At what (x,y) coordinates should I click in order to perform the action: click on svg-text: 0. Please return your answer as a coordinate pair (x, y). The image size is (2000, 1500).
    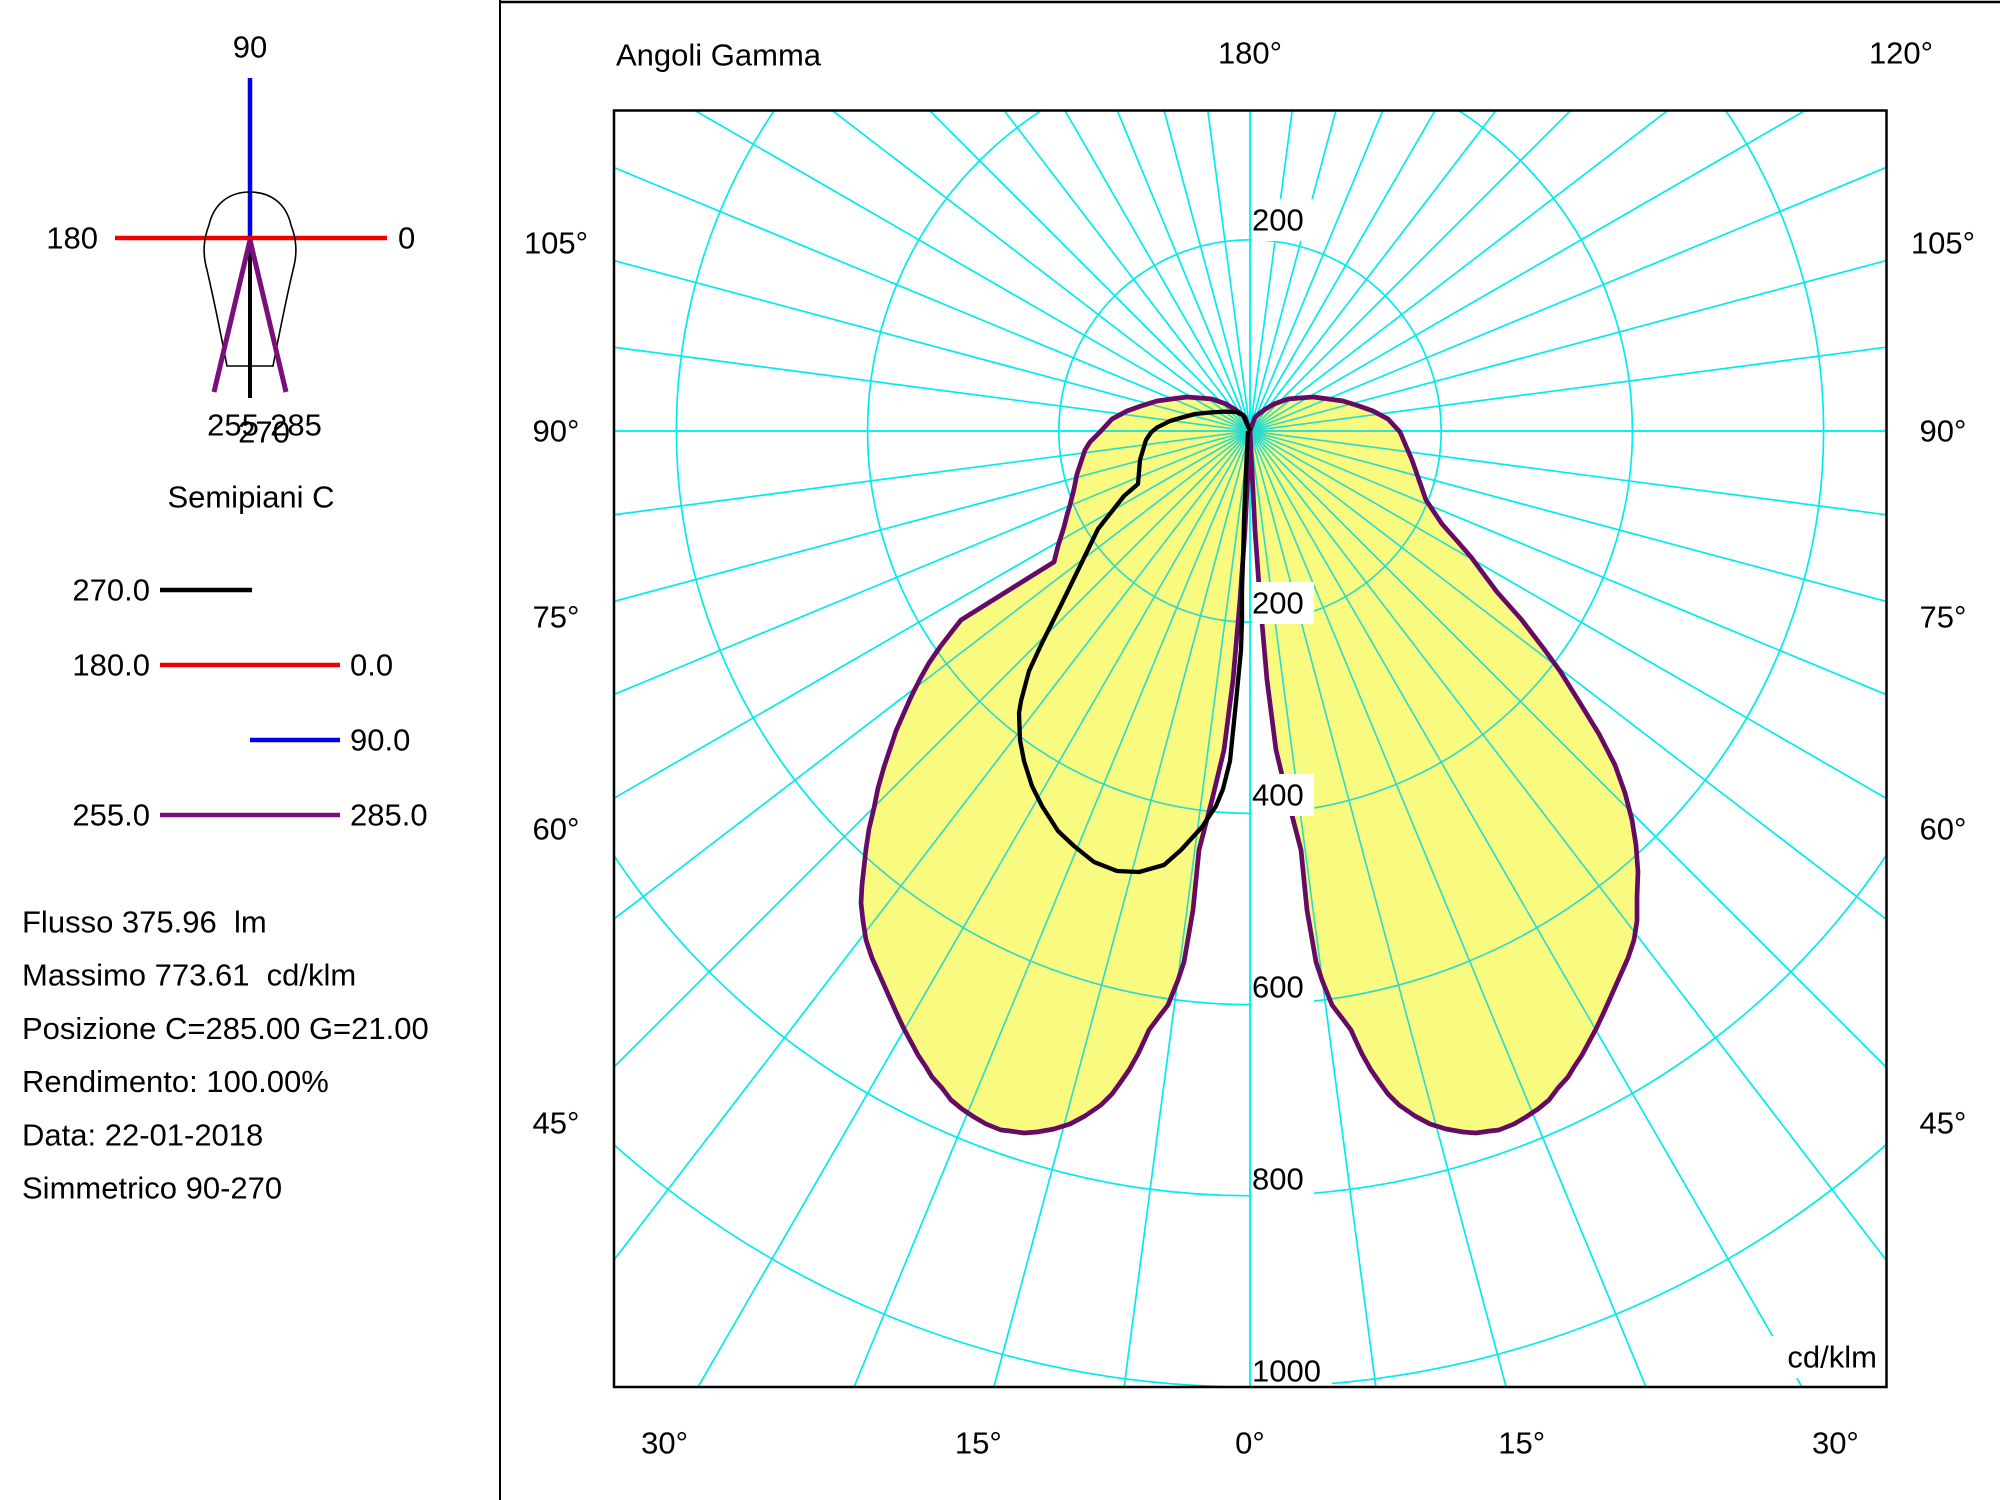
    Looking at the image, I should click on (406, 238).